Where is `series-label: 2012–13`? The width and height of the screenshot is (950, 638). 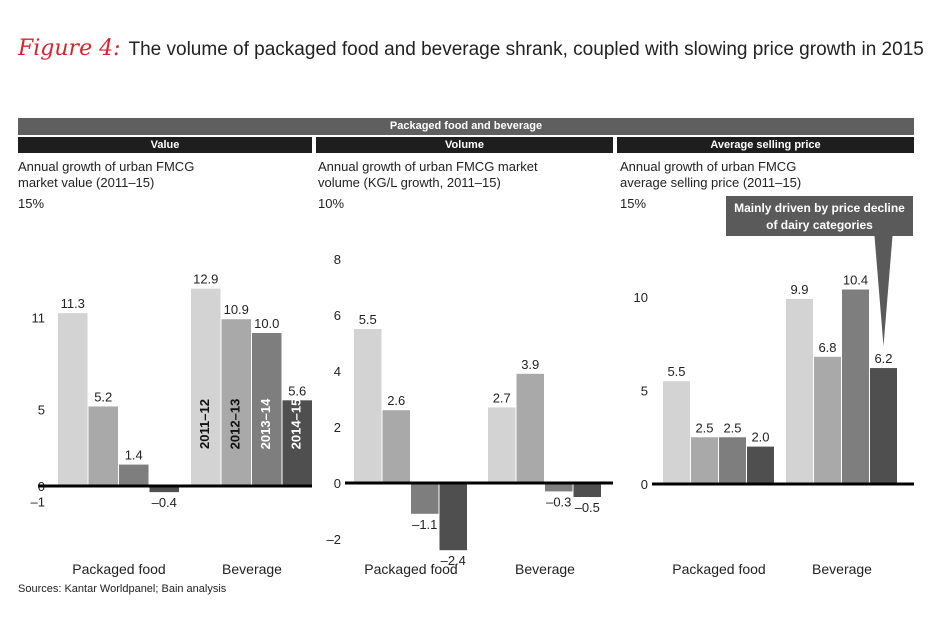
series-label: 2012–13 is located at coordinates (235, 424).